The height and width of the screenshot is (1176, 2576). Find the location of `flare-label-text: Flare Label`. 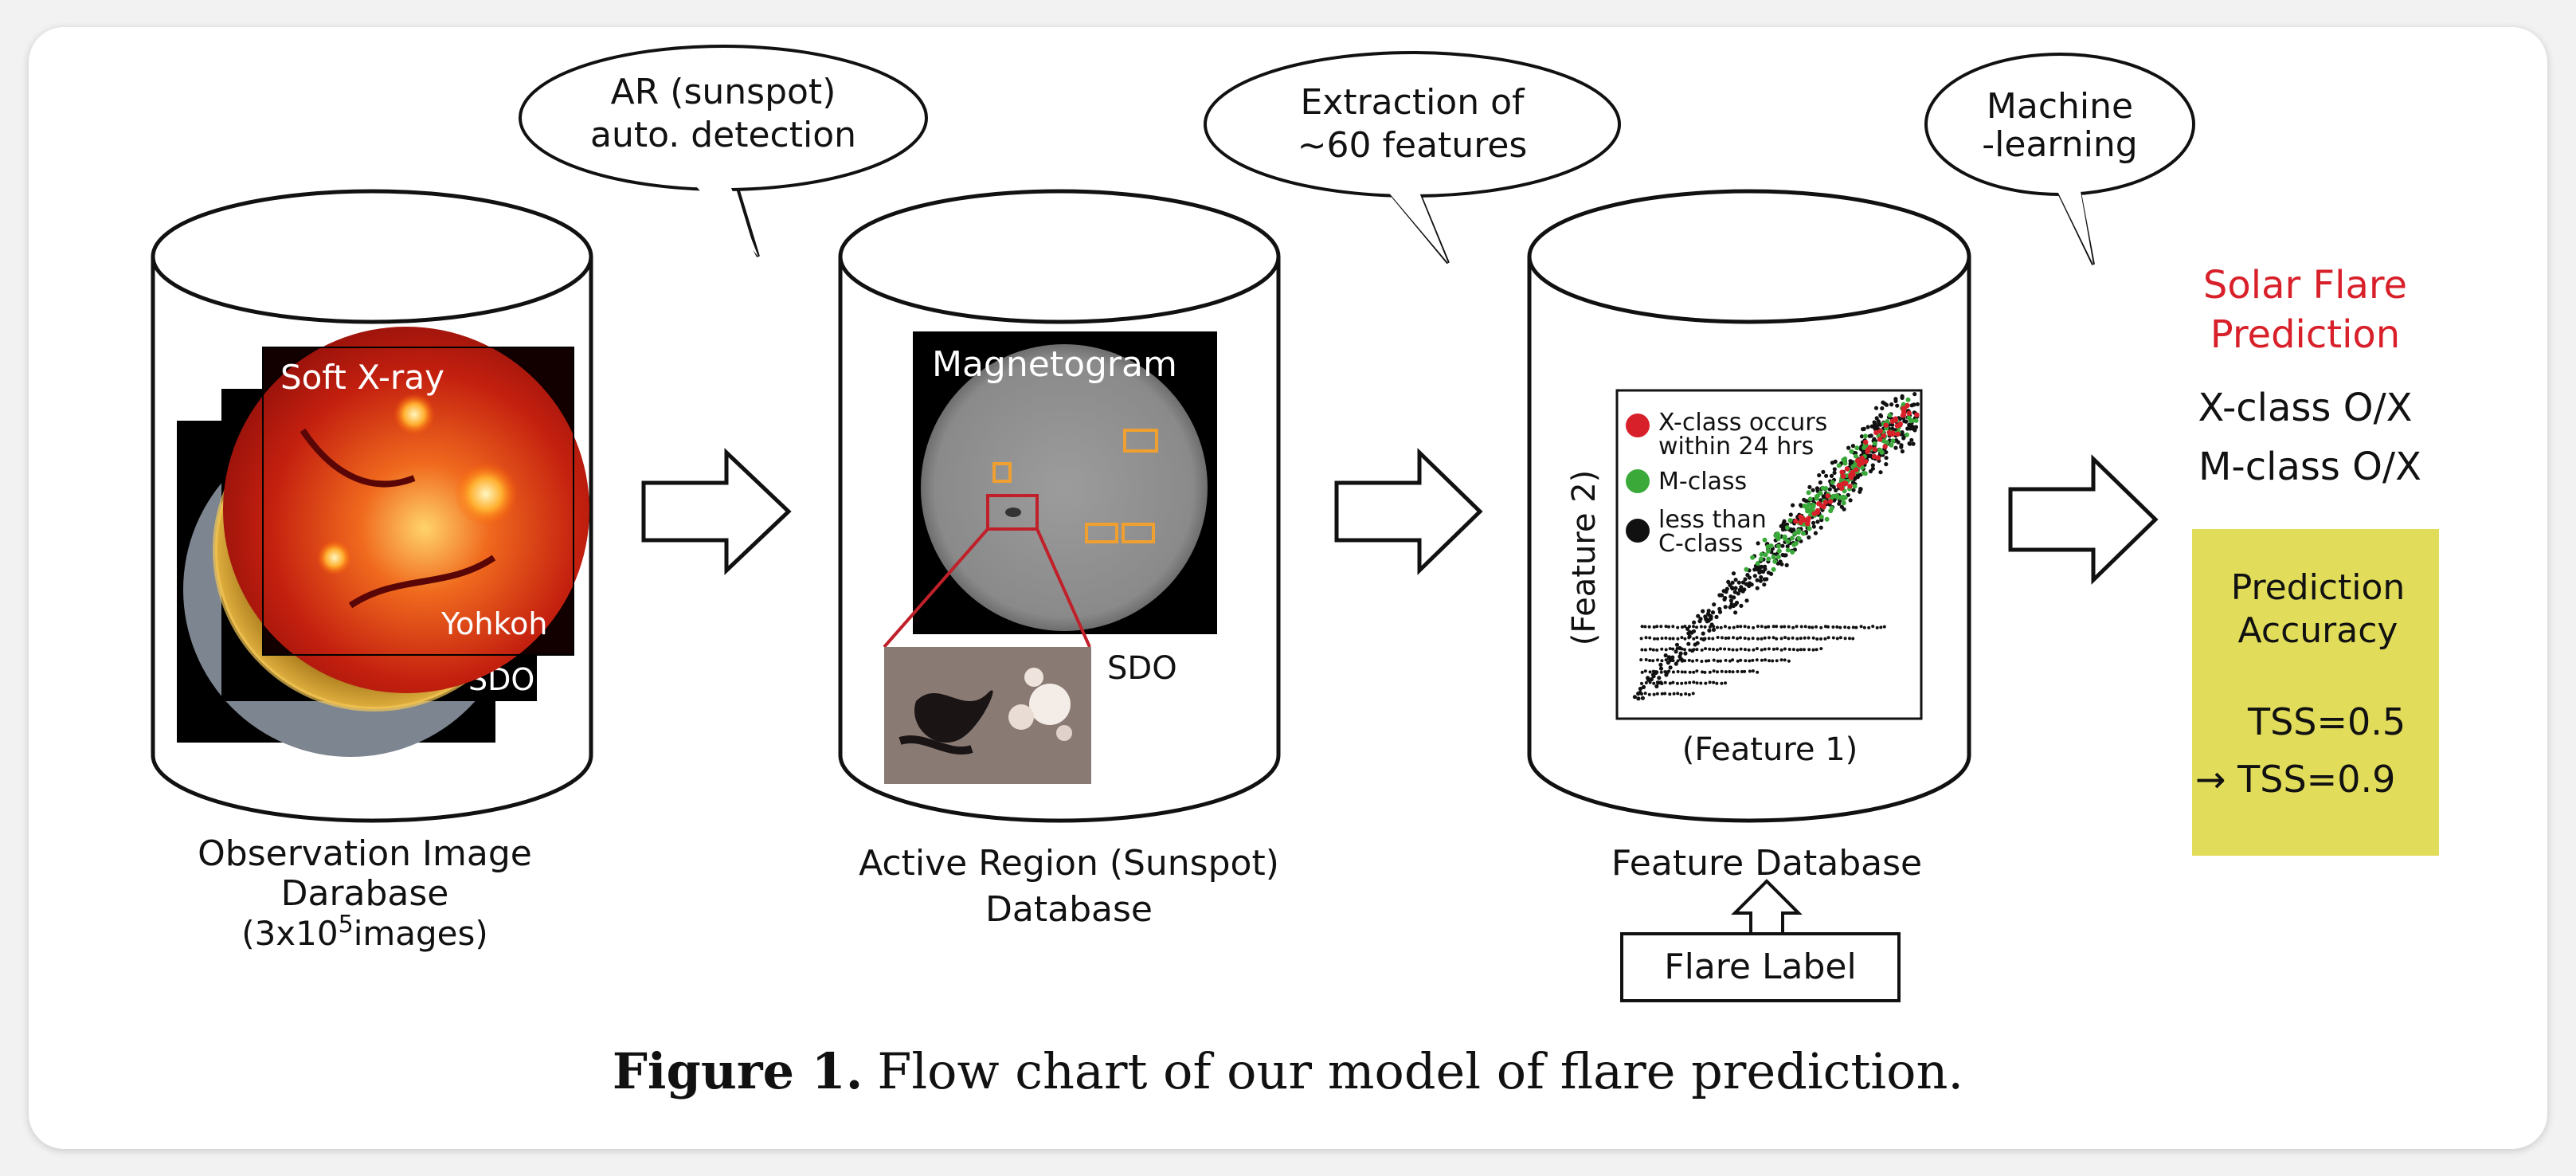

flare-label-text: Flare Label is located at coordinates (1760, 967).